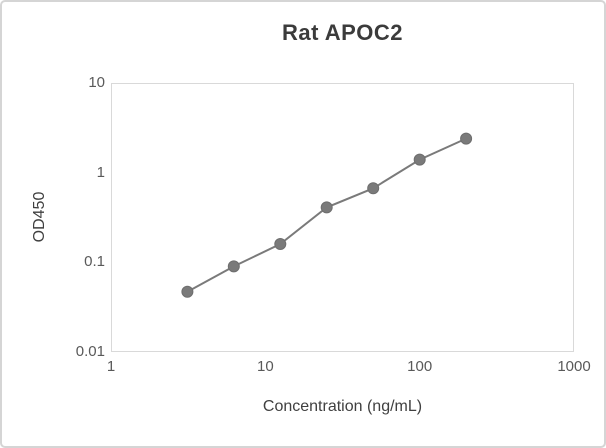  What do you see at coordinates (265, 366) in the screenshot?
I see `x-tick-label: 10` at bounding box center [265, 366].